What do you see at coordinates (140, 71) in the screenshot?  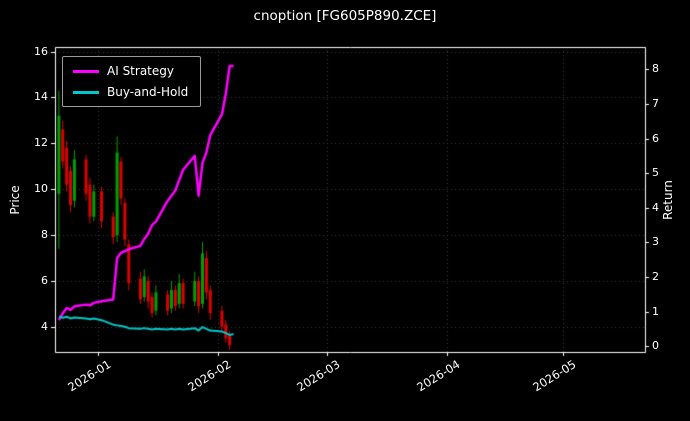 I see `legend-label-ai-strategy: AI Strategy` at bounding box center [140, 71].